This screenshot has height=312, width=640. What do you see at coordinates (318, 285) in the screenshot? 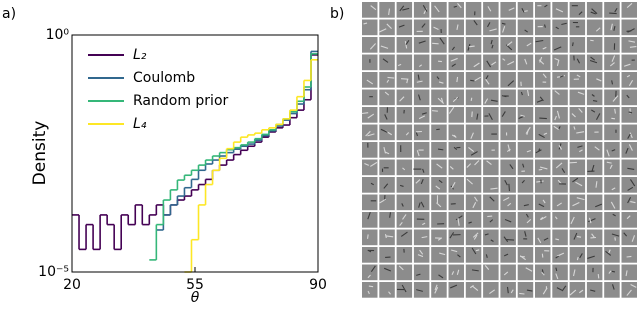
I see `x-tick-label: 90` at bounding box center [318, 285].